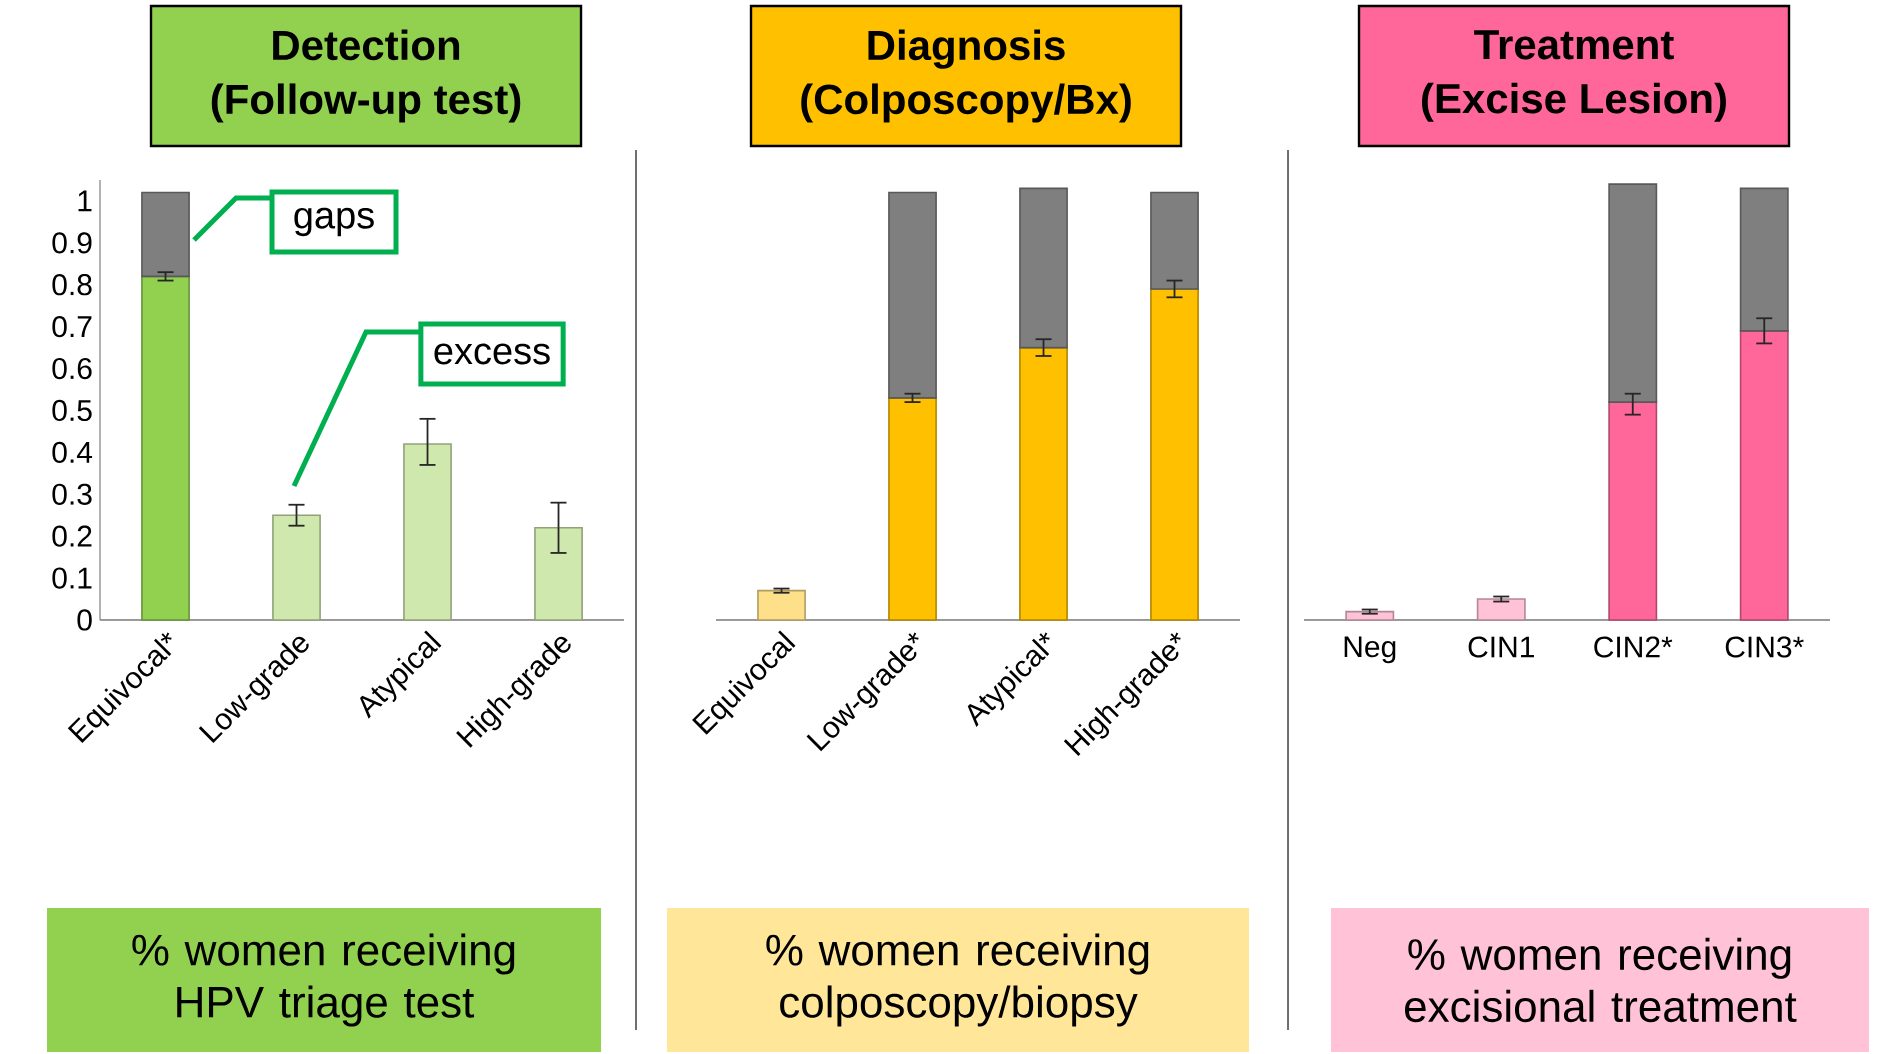  I want to click on annotation: excess, so click(492, 354).